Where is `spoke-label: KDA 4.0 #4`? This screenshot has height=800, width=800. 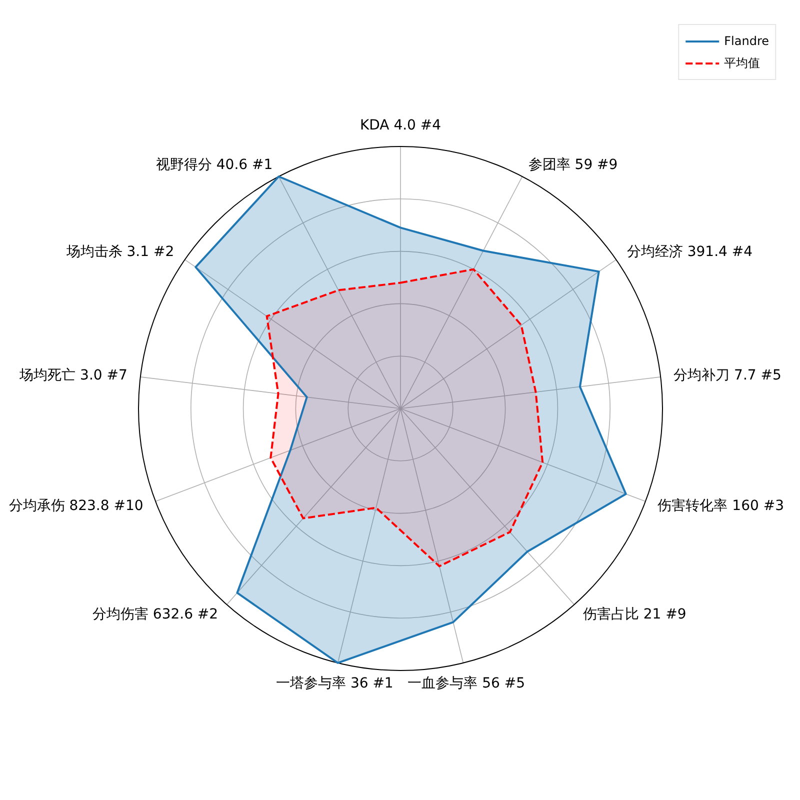 spoke-label: KDA 4.0 #4 is located at coordinates (401, 125).